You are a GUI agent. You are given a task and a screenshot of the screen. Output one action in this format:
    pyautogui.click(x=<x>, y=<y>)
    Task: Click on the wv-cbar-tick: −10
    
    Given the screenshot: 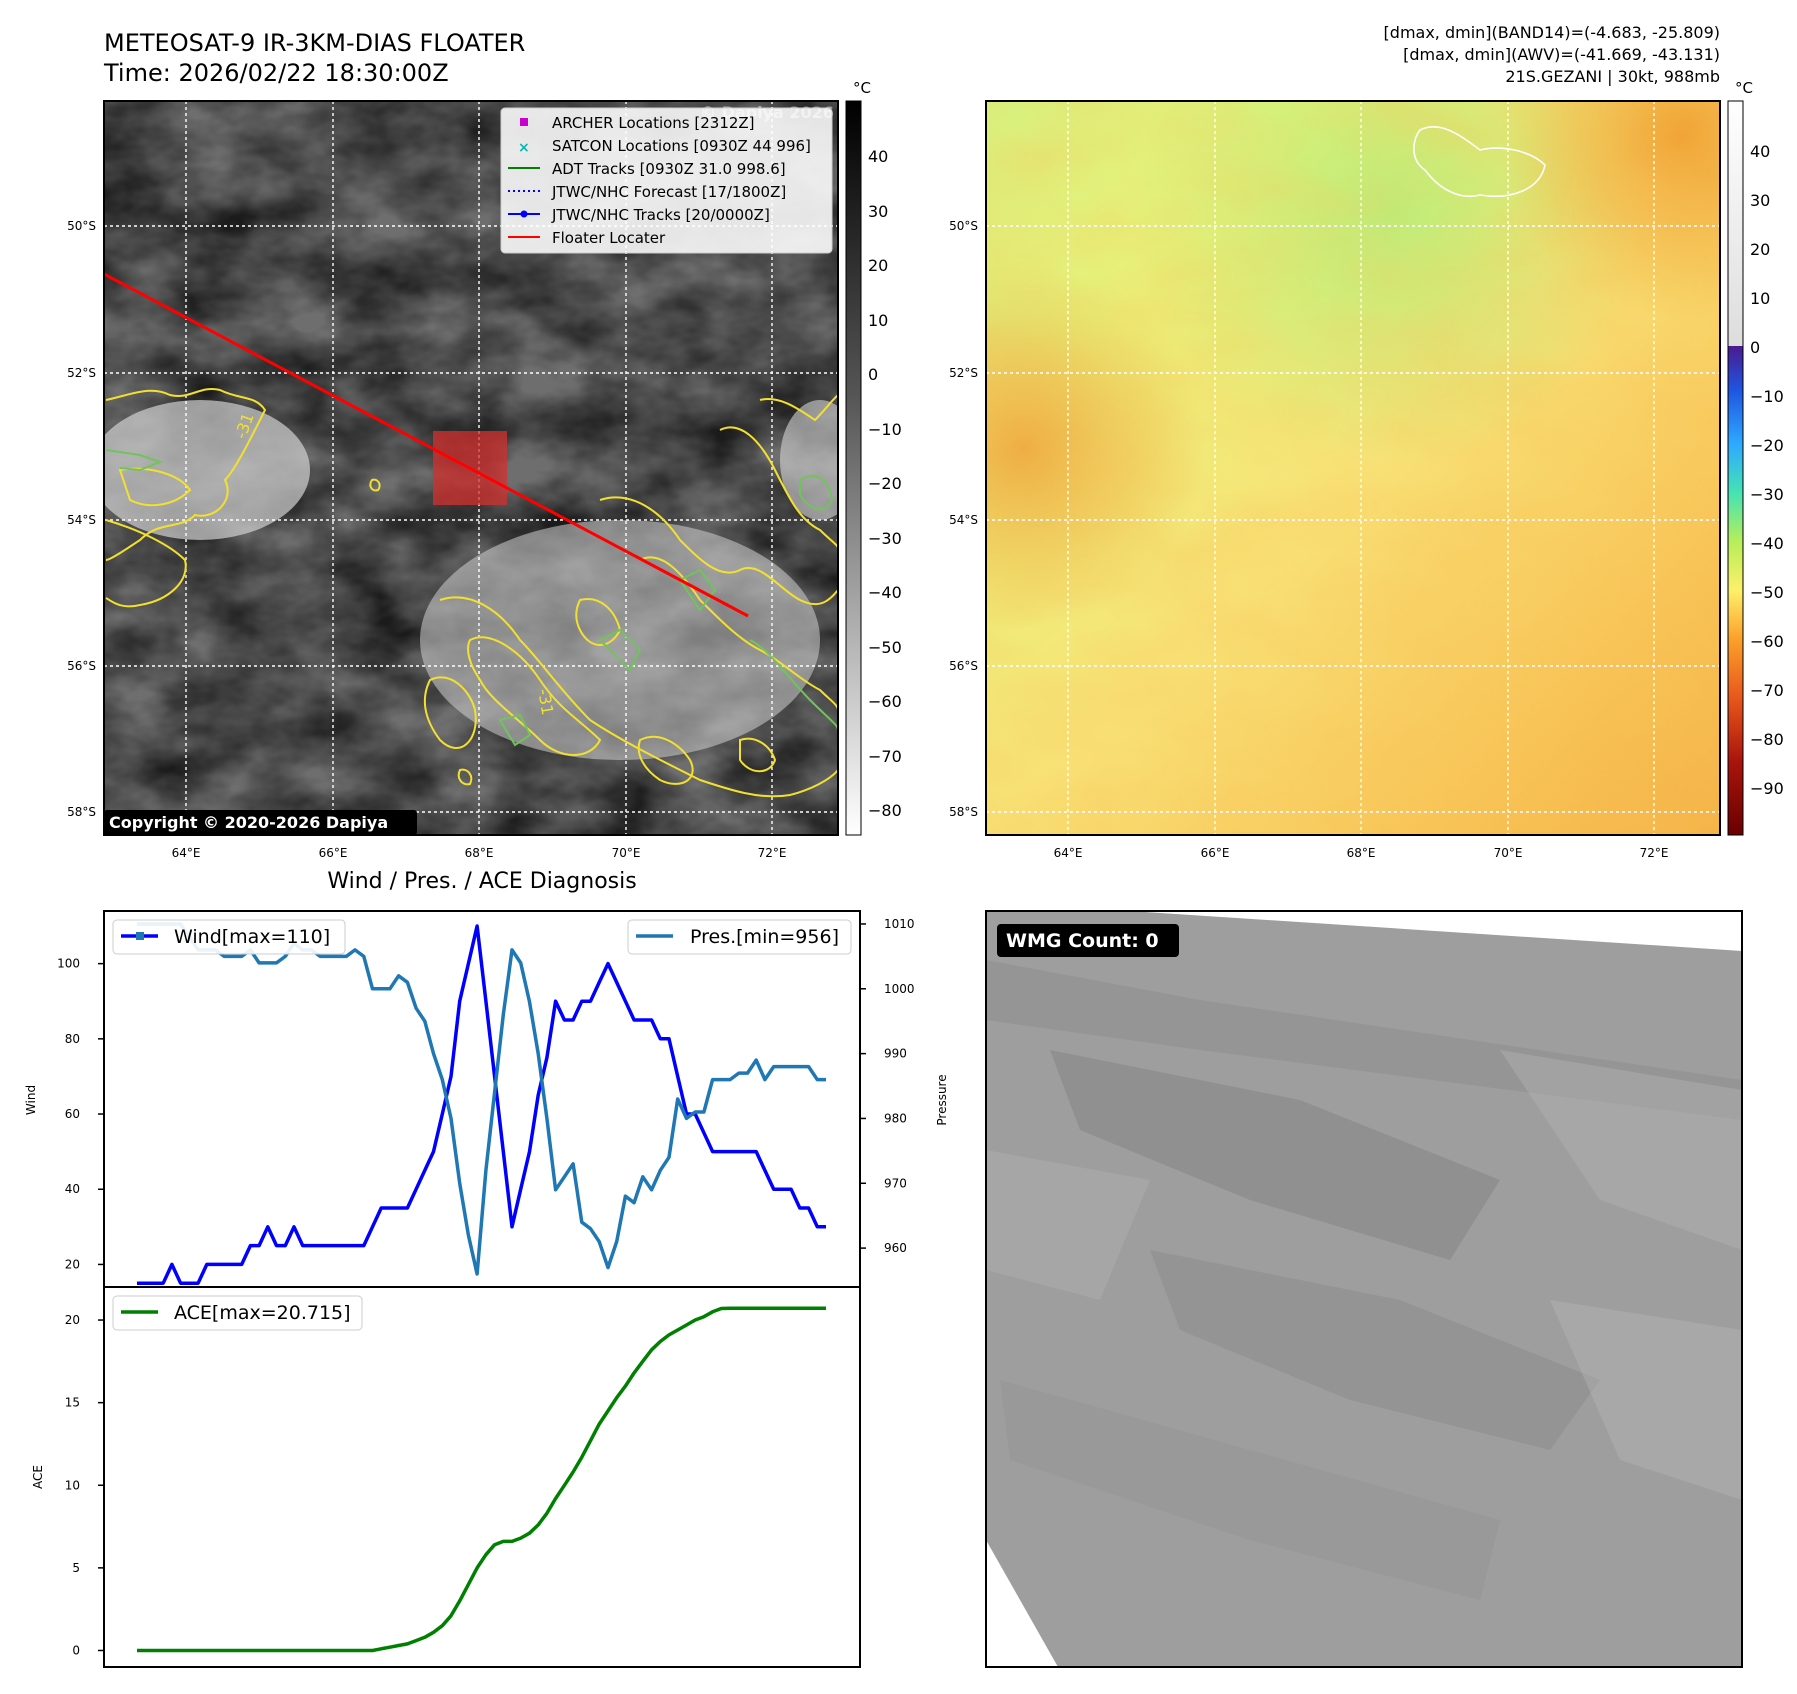 What is the action you would take?
    pyautogui.click(x=1767, y=396)
    